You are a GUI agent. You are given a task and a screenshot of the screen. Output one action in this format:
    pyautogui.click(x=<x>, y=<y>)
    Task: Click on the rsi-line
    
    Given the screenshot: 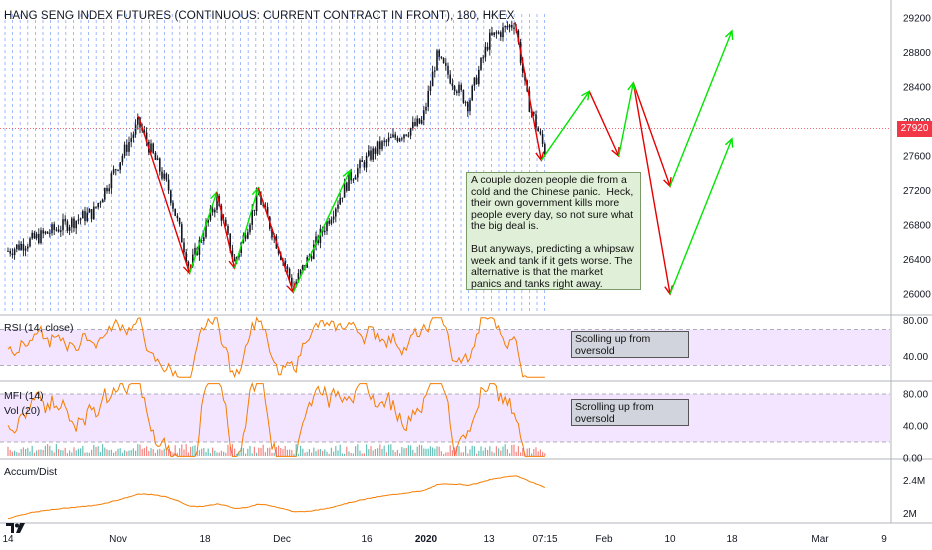 What is the action you would take?
    pyautogui.click(x=276, y=347)
    